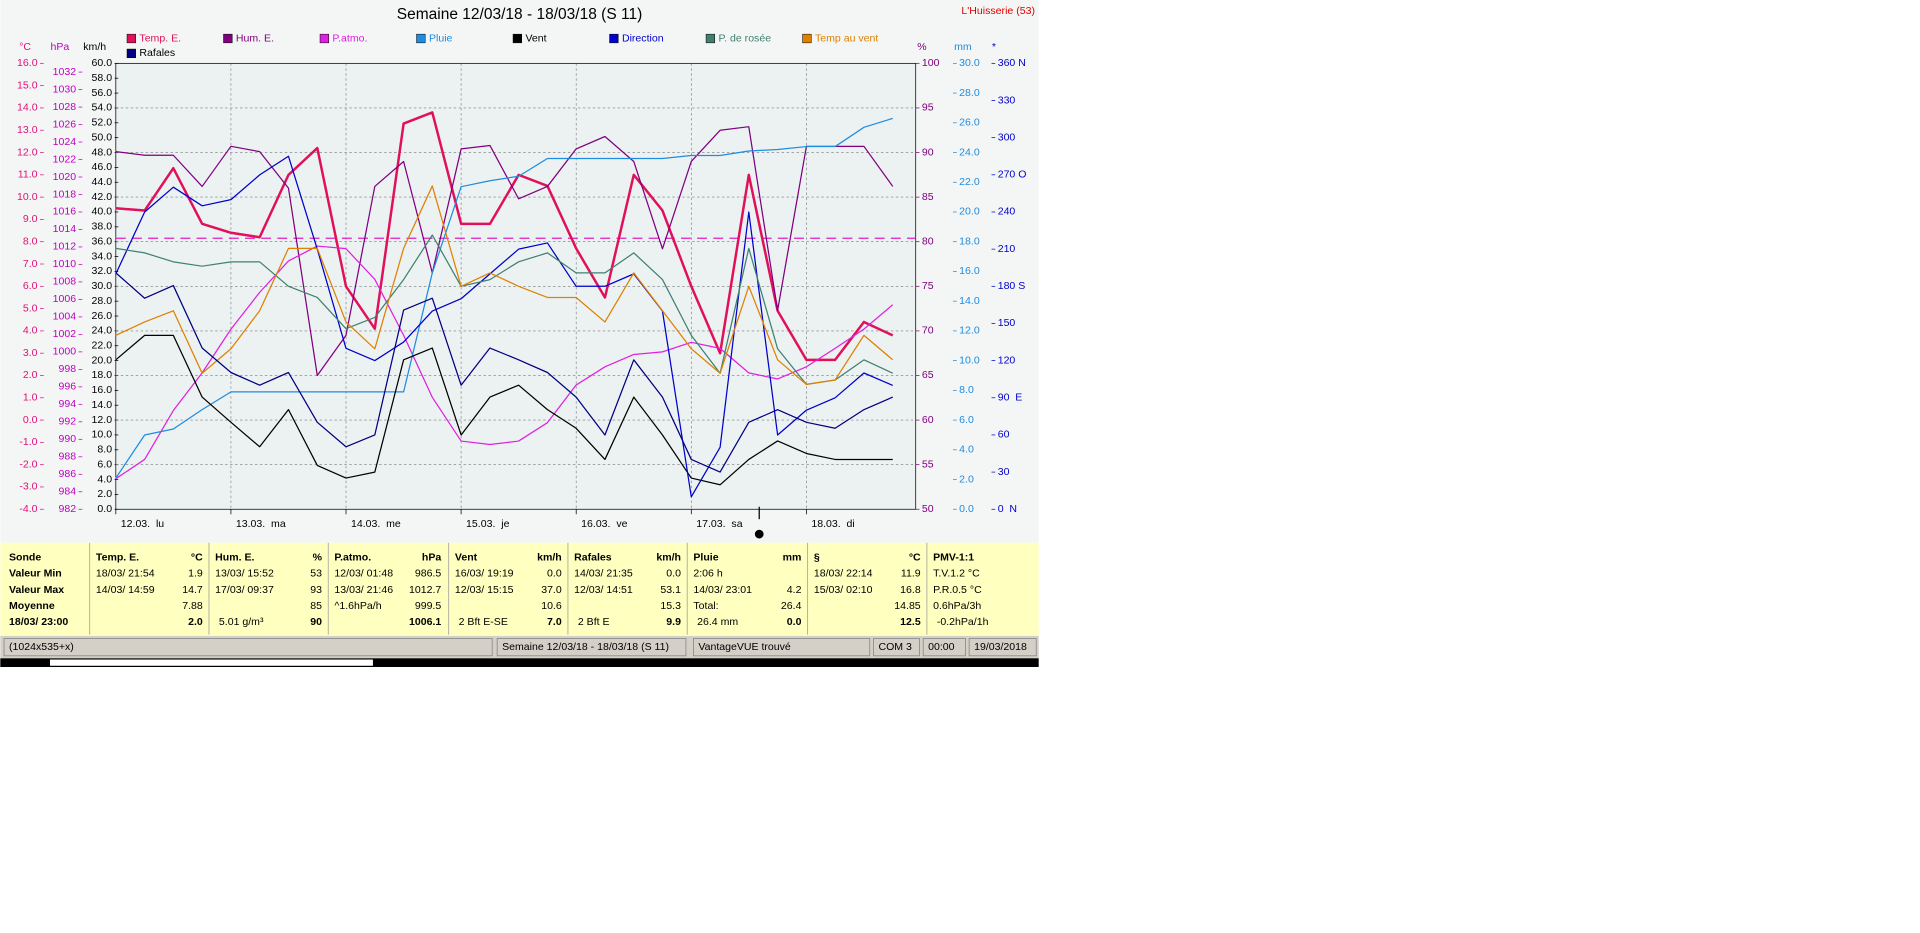  Describe the element at coordinates (603, 574) in the screenshot. I see `cell-label: 14/03/ 21:35` at that location.